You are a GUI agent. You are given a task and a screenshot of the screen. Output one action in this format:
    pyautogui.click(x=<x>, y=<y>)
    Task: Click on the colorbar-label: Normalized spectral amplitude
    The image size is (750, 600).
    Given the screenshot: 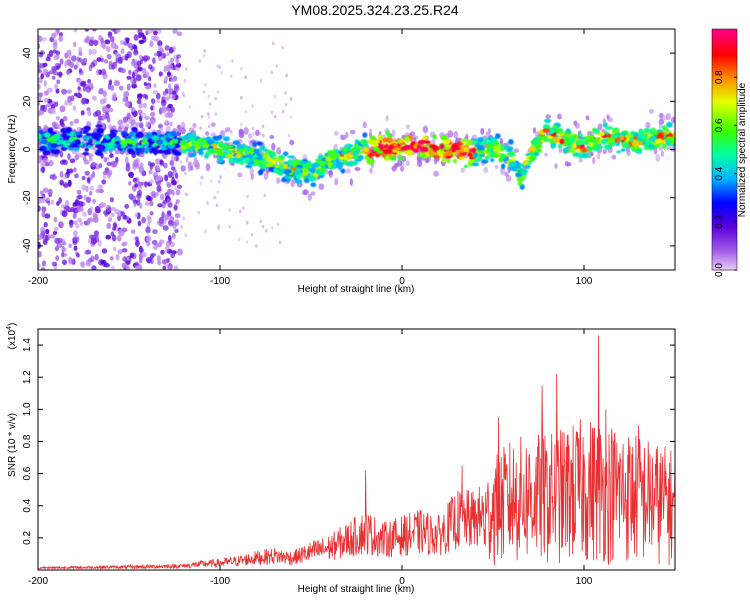 What is the action you would take?
    pyautogui.click(x=742, y=149)
    